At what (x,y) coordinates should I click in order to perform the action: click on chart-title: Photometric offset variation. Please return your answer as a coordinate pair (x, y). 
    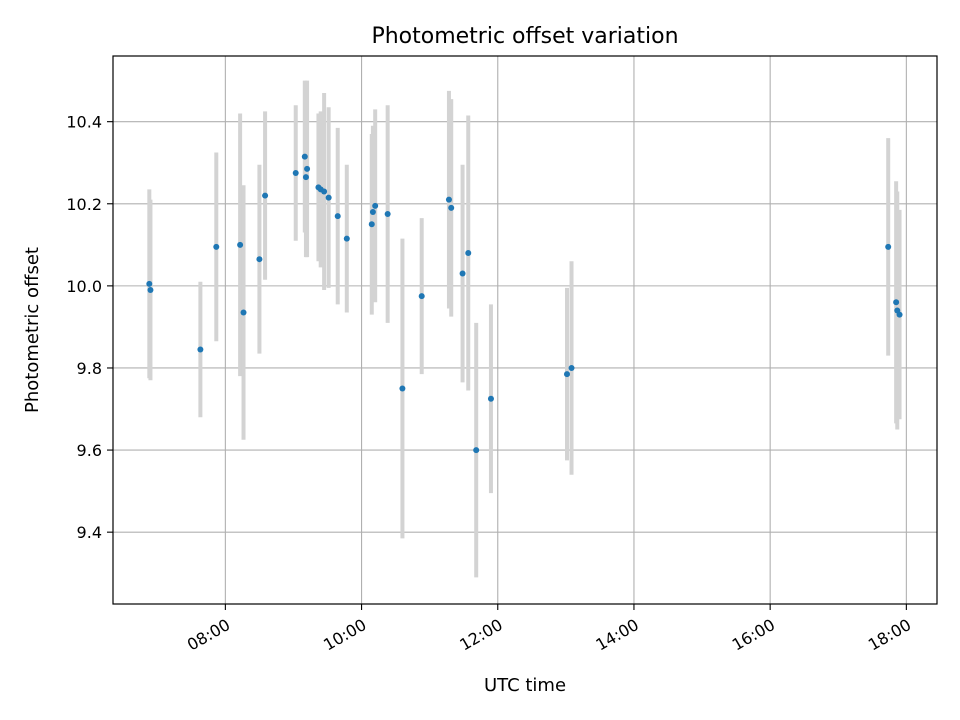
    Looking at the image, I should click on (524, 36).